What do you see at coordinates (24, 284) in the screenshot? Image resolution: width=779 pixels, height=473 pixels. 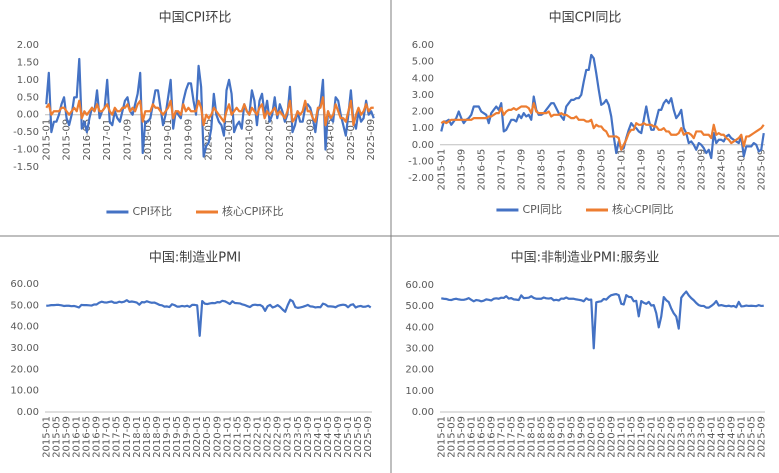 I see `y-tick-label: 60.00` at bounding box center [24, 284].